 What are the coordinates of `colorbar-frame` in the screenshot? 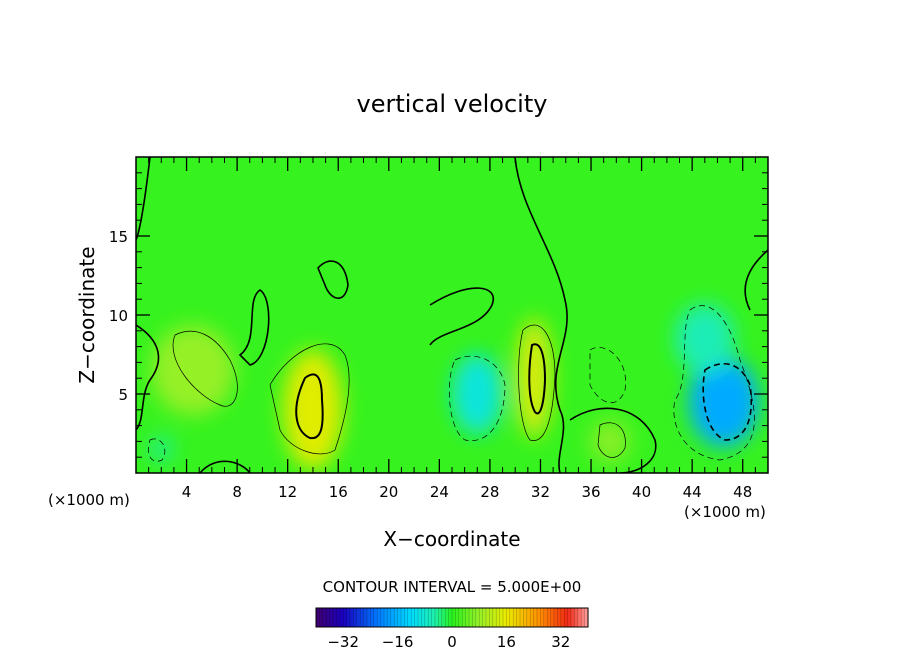 It's located at (452, 617).